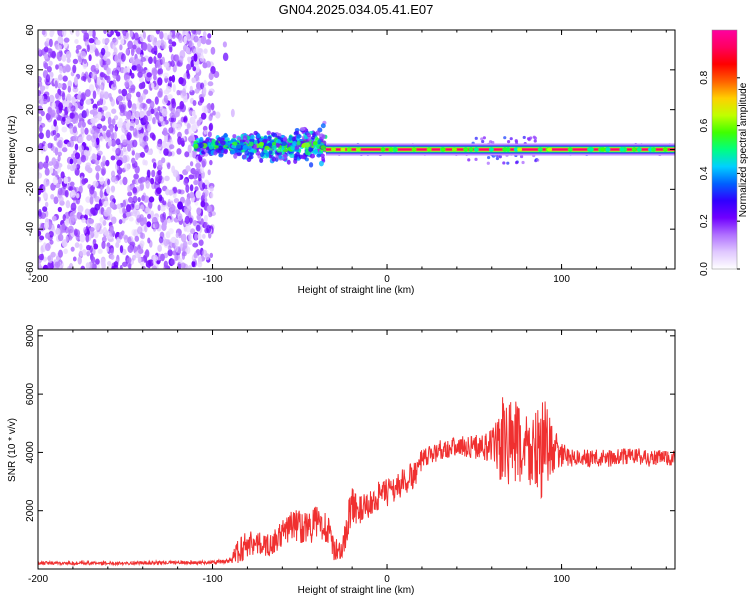 This screenshot has width=750, height=600. I want to click on snr-y-tick-label: 8000, so click(30, 335).